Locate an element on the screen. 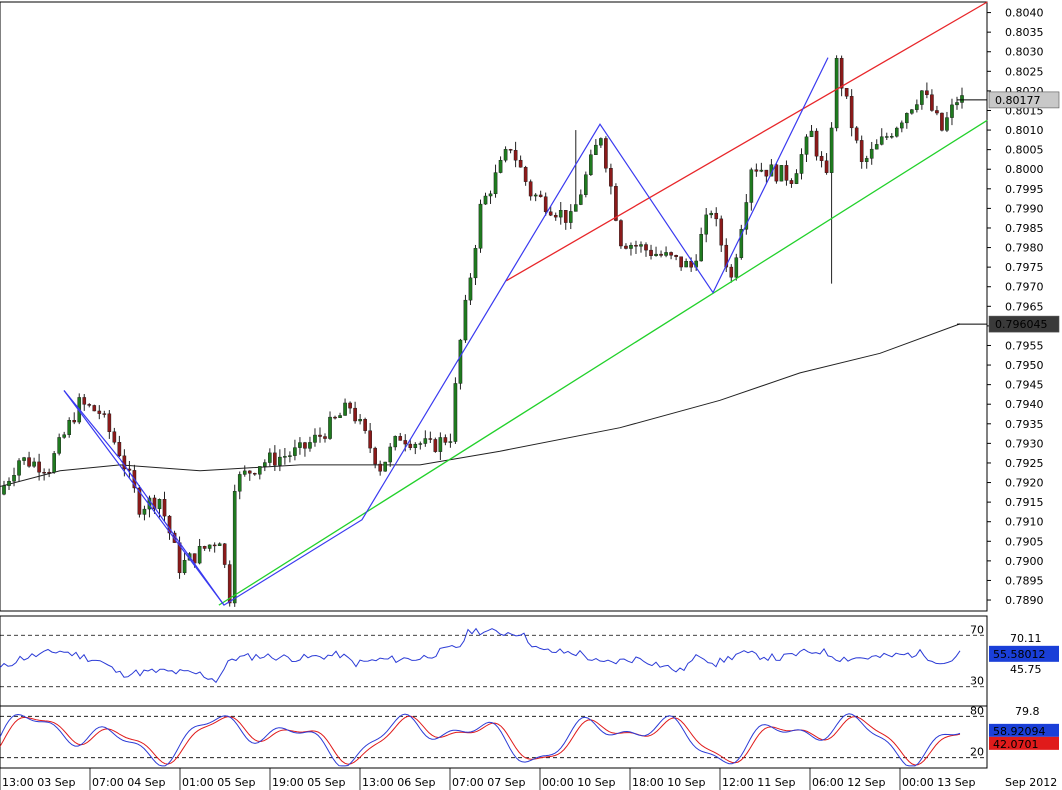  y-tick-label: 0.7910 is located at coordinates (1024, 522).